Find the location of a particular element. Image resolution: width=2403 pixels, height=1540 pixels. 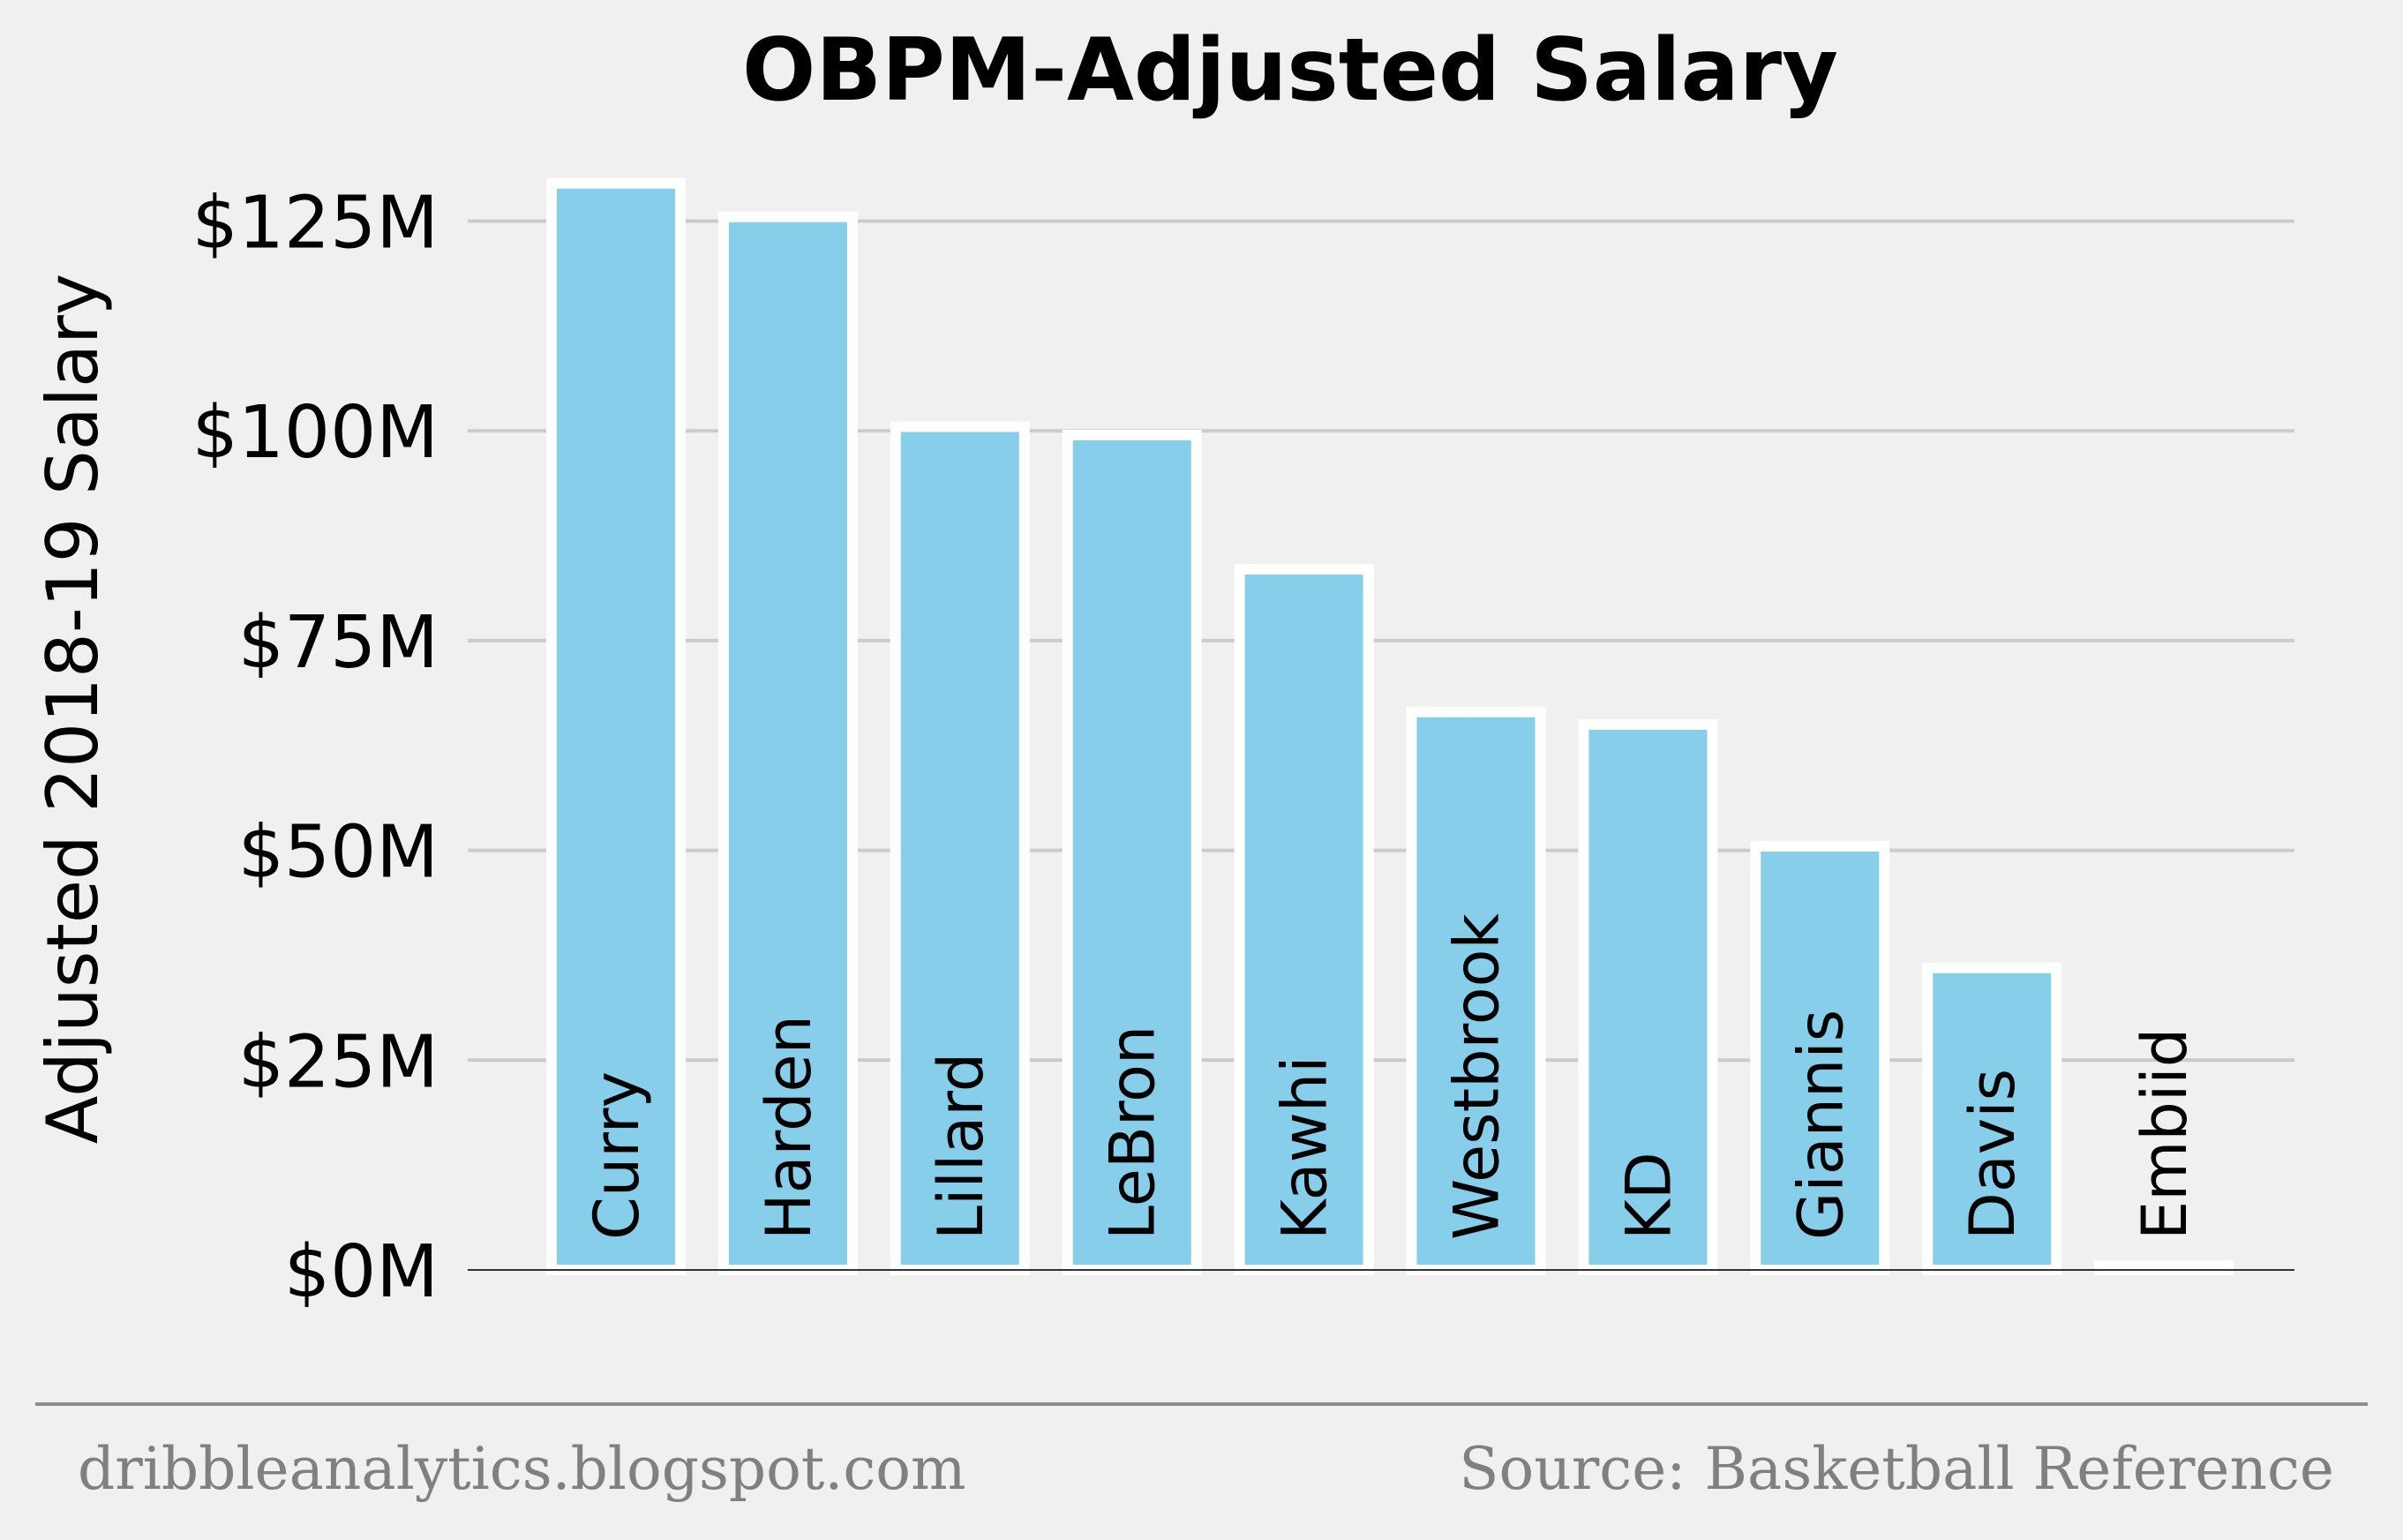

bar-lillard is located at coordinates (960, 848).